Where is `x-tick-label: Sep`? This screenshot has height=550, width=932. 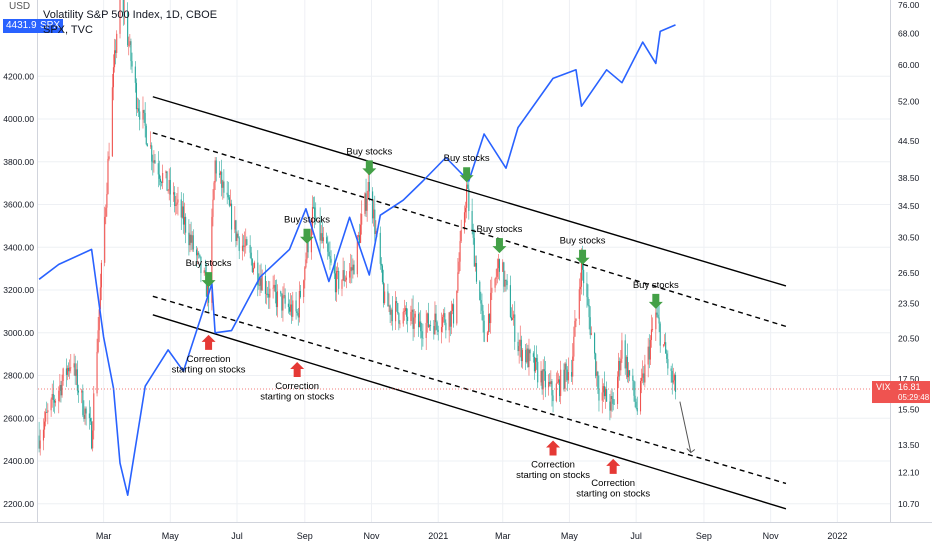
x-tick-label: Sep is located at coordinates (305, 536).